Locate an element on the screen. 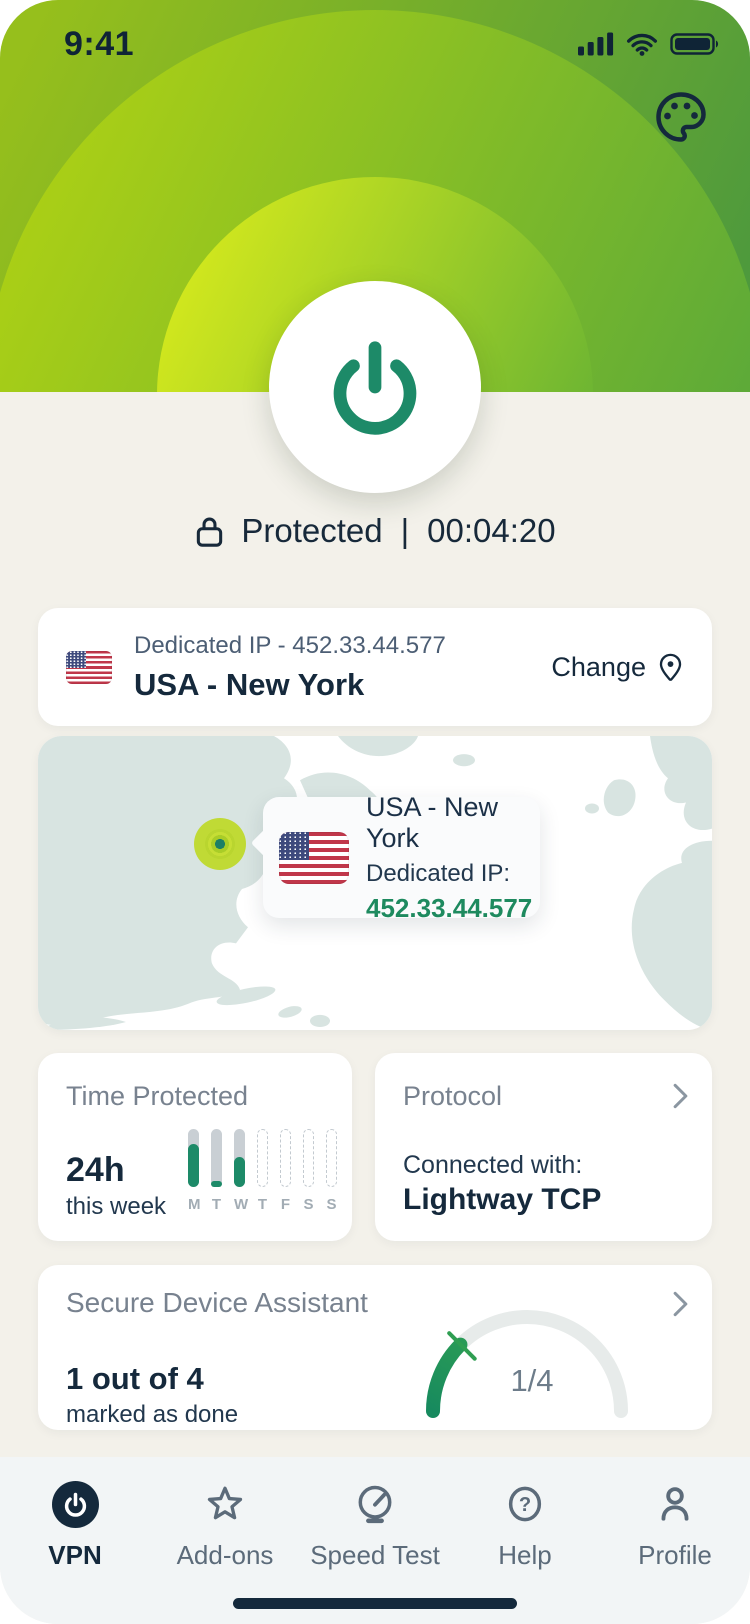 The image size is (750, 1624). lock-icon is located at coordinates (210, 532).